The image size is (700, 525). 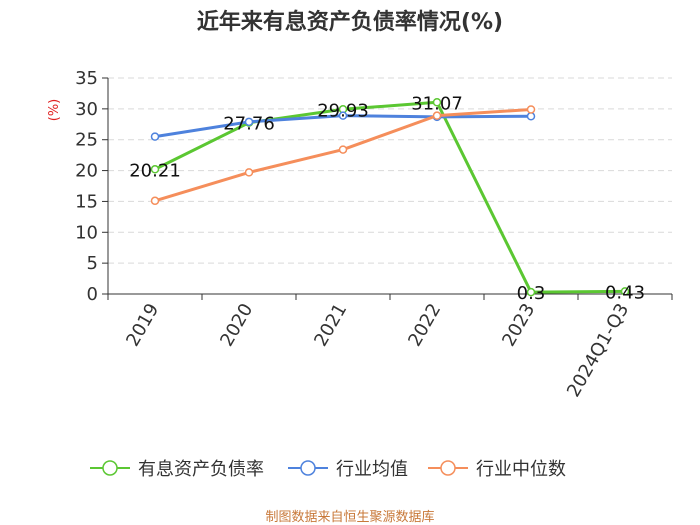 What do you see at coordinates (350, 22) in the screenshot?
I see `chart-title: 近年来有息资产负债率情况(%)` at bounding box center [350, 22].